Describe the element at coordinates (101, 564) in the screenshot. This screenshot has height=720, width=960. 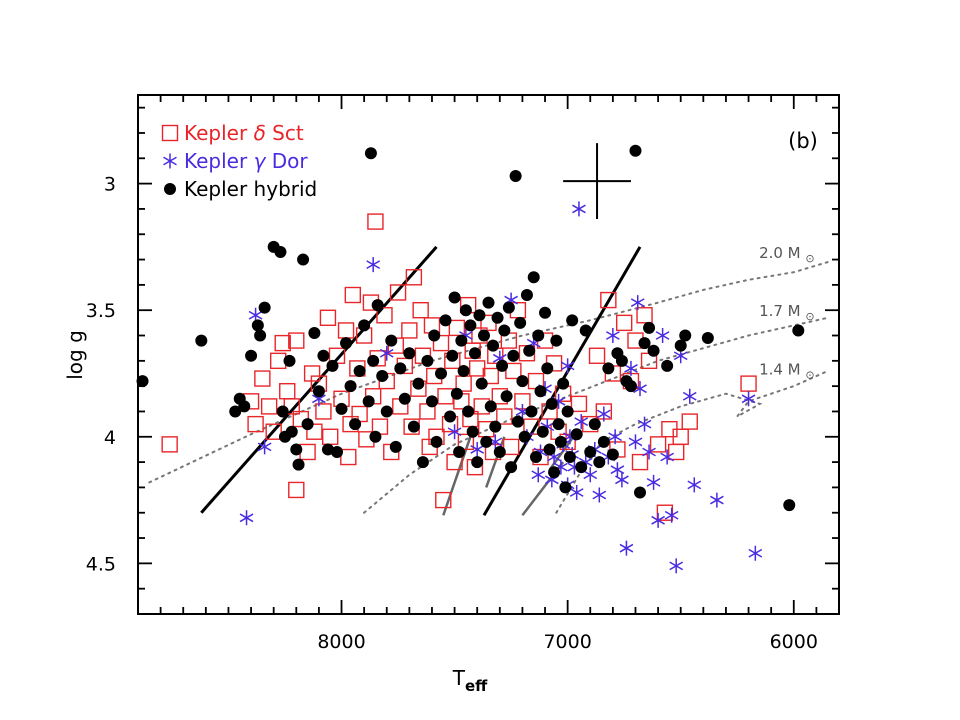
I see `y-tick-label-3: 4.5` at that location.